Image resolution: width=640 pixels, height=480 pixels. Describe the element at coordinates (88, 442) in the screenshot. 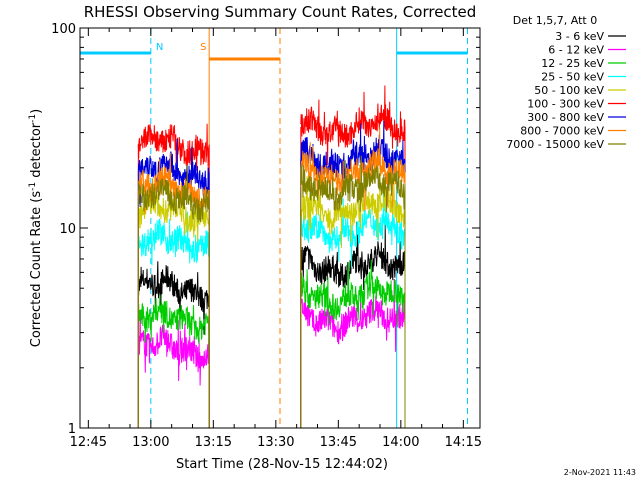

I see `x-tick-label: 12:45` at that location.